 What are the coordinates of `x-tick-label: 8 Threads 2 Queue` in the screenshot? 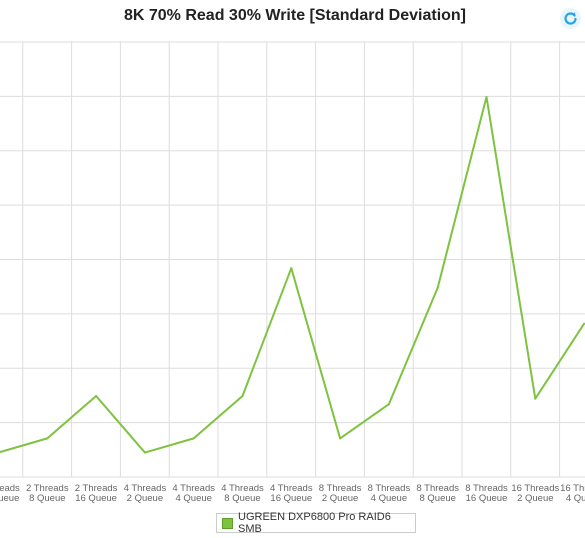 It's located at (340, 493).